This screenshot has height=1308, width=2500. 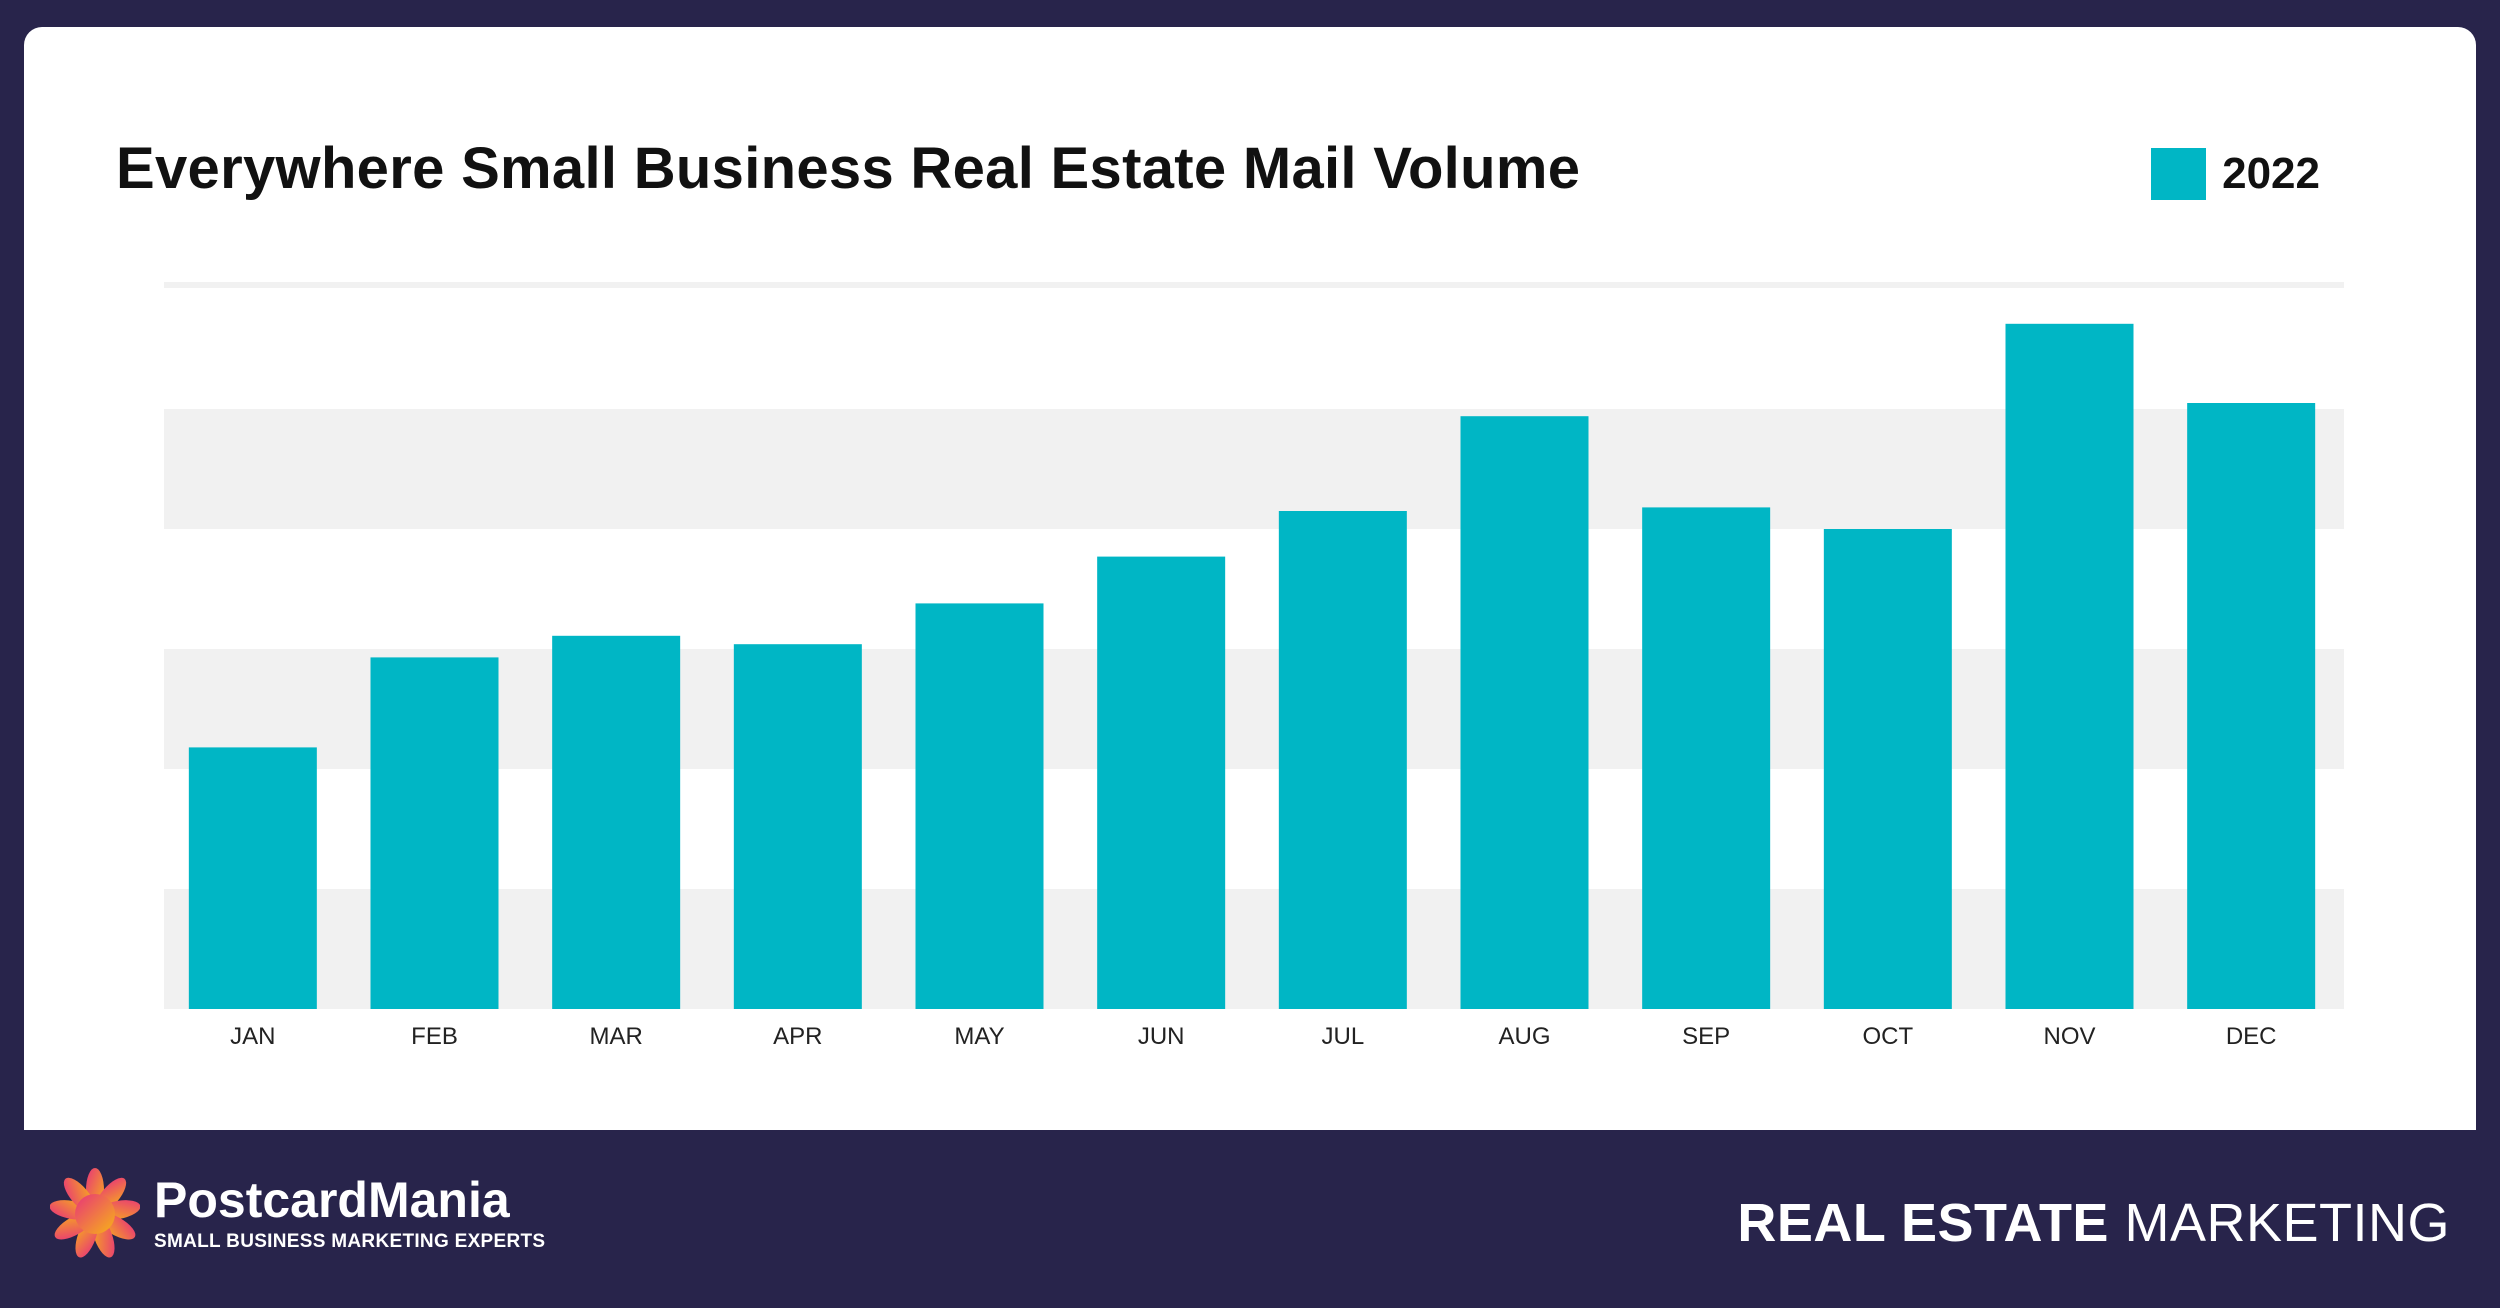 What do you see at coordinates (1524, 712) in the screenshot?
I see `bar-aug` at bounding box center [1524, 712].